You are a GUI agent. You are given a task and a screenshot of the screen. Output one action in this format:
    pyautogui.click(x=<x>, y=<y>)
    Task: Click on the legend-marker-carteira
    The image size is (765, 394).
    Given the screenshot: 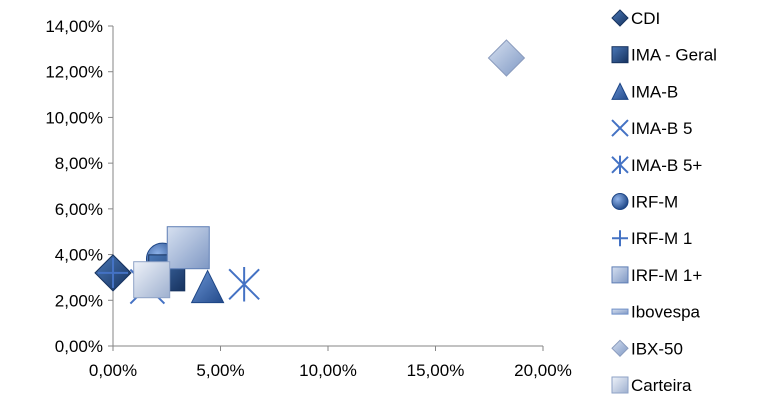 What is the action you would take?
    pyautogui.click(x=620, y=385)
    